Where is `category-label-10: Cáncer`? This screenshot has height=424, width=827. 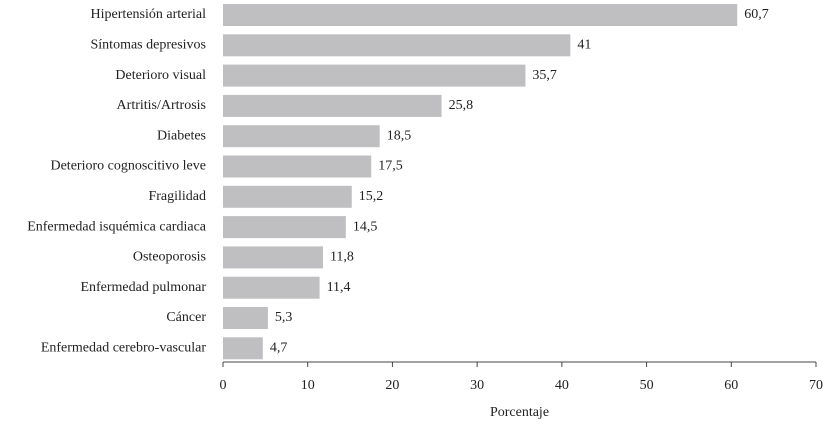
category-label-10: Cáncer is located at coordinates (186, 317).